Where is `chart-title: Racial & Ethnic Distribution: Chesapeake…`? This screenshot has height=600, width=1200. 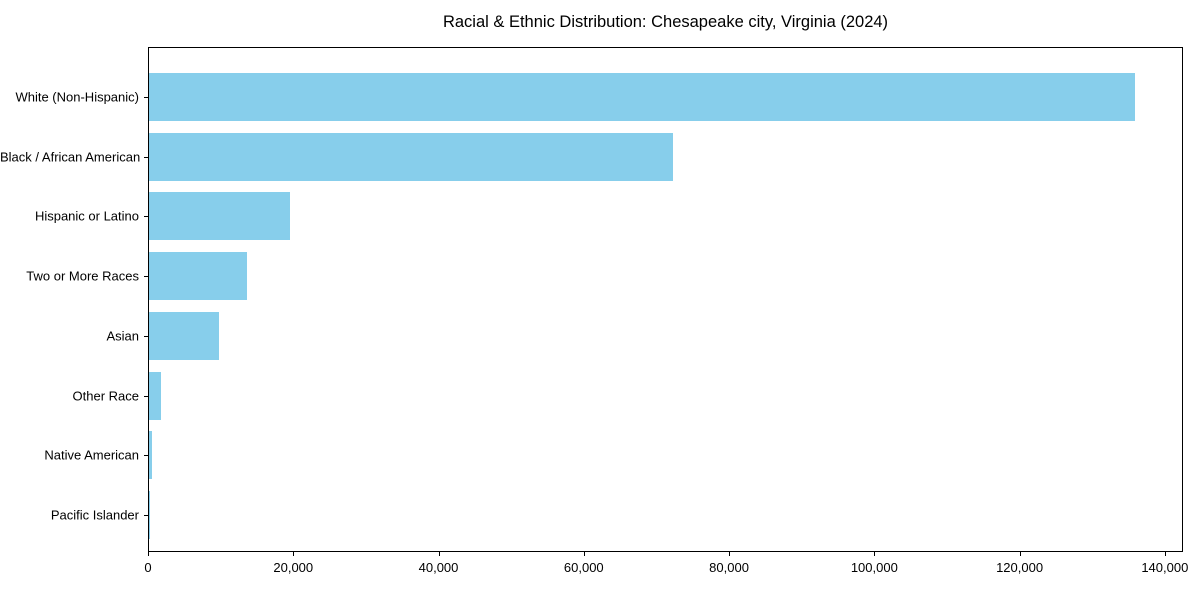
chart-title: Racial & Ethnic Distribution: Chesapeake… is located at coordinates (665, 22).